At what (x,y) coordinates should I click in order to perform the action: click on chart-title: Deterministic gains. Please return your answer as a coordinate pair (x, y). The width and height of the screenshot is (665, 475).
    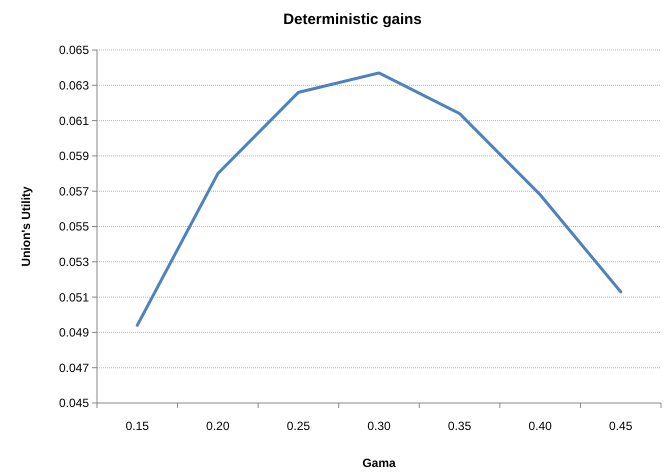
    Looking at the image, I should click on (352, 19).